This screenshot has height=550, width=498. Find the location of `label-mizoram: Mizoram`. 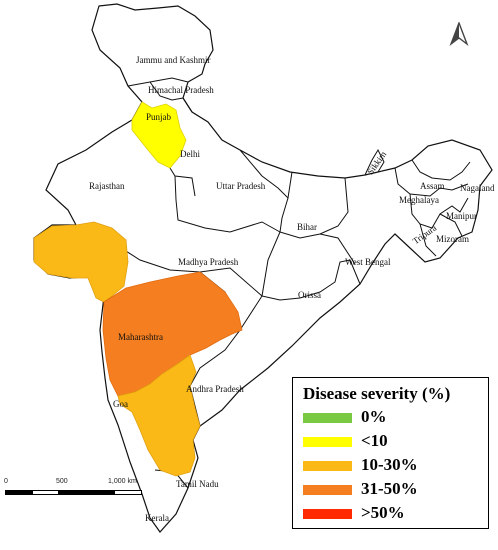

label-mizoram: Mizoram is located at coordinates (452, 239).